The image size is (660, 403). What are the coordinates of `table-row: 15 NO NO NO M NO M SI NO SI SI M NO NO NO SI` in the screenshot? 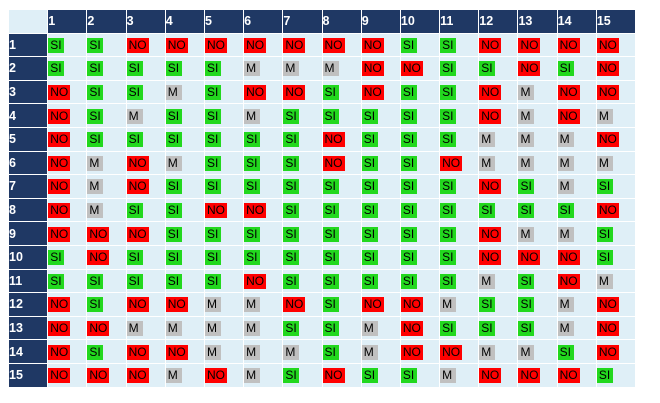 It's located at (322, 375).